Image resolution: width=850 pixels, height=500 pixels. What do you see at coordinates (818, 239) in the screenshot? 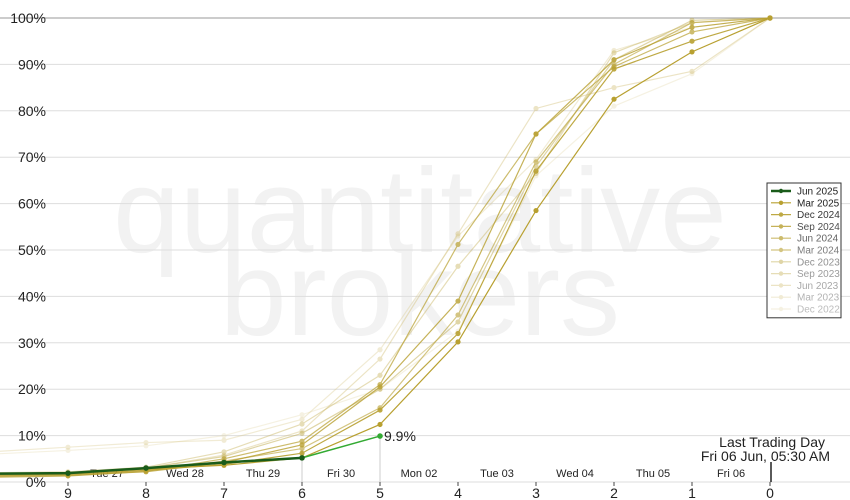
I see `legend-label: Jun 2024` at bounding box center [818, 239].